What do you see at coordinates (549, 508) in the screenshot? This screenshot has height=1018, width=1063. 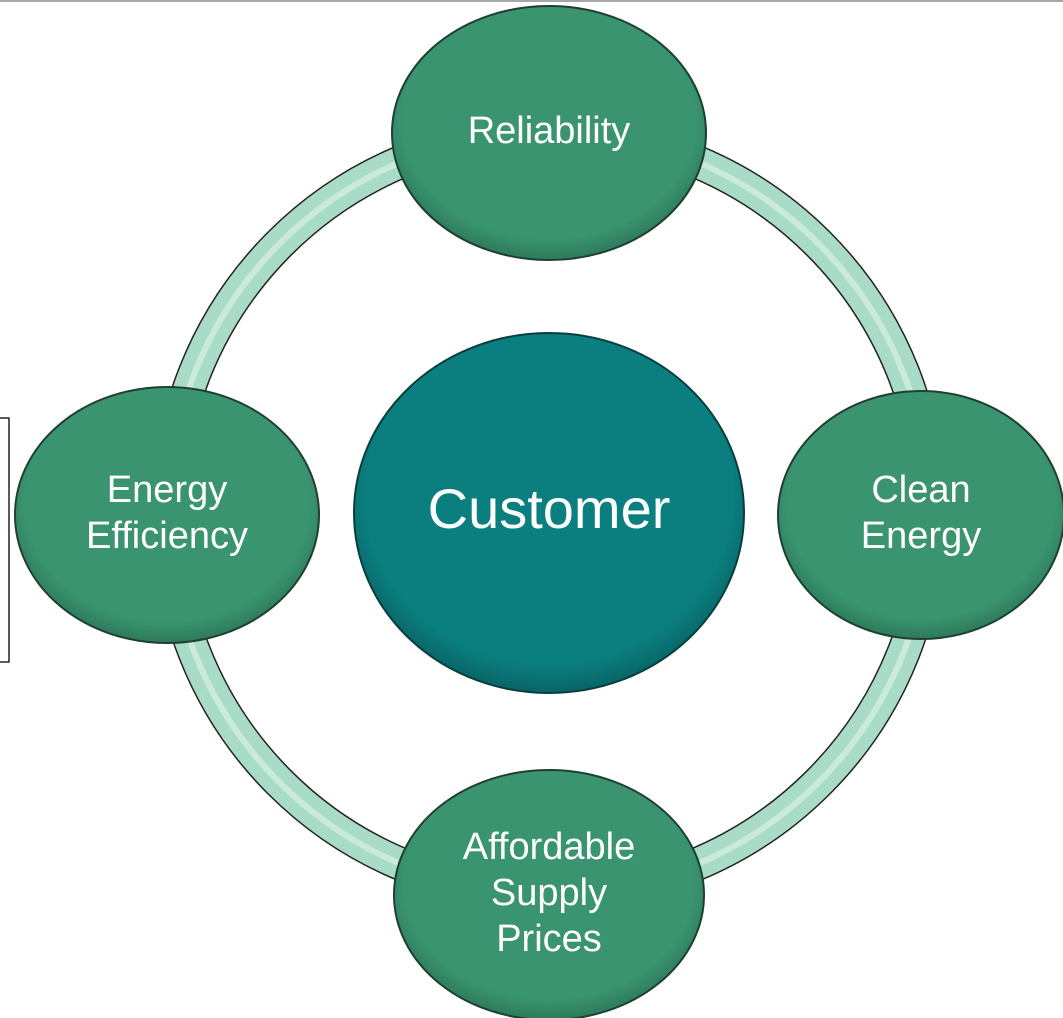 I see `center-label: Customer` at bounding box center [549, 508].